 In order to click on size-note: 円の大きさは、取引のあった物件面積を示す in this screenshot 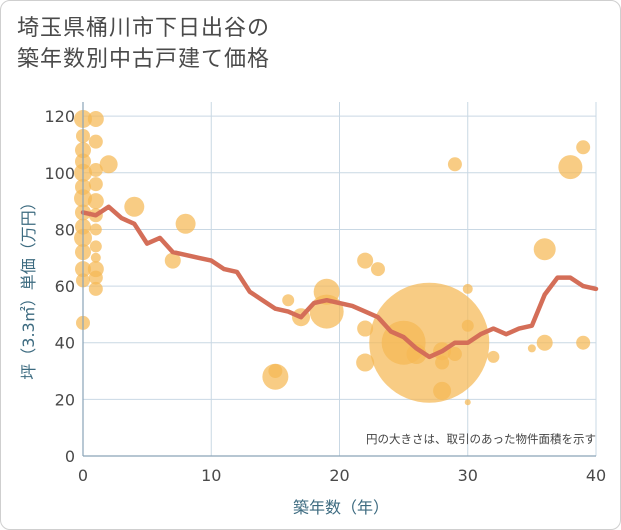, I will do `click(481, 439)`.